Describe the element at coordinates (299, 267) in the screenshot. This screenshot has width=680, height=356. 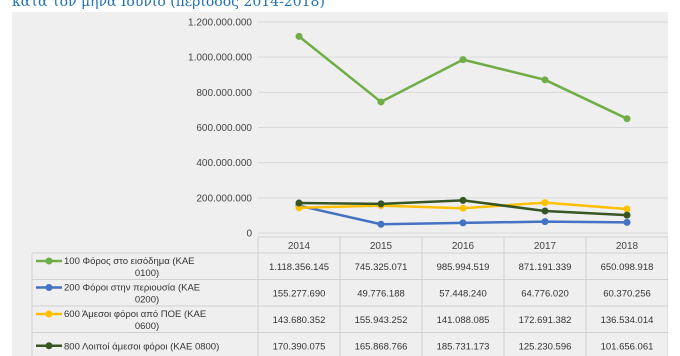
I see `table-cell-value: 1.118.356.145` at that location.